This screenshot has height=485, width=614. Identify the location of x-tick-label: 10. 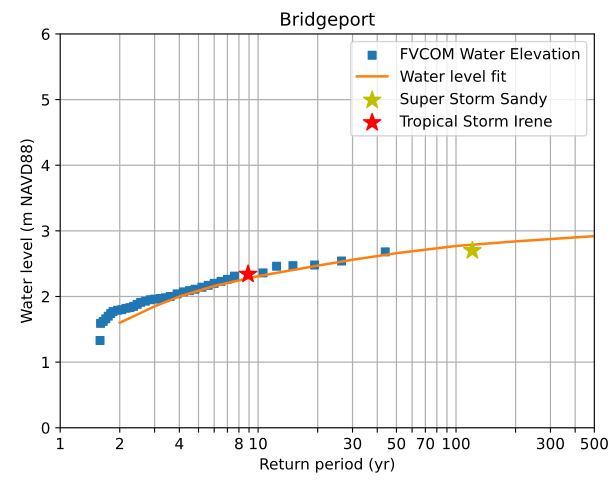
(258, 444).